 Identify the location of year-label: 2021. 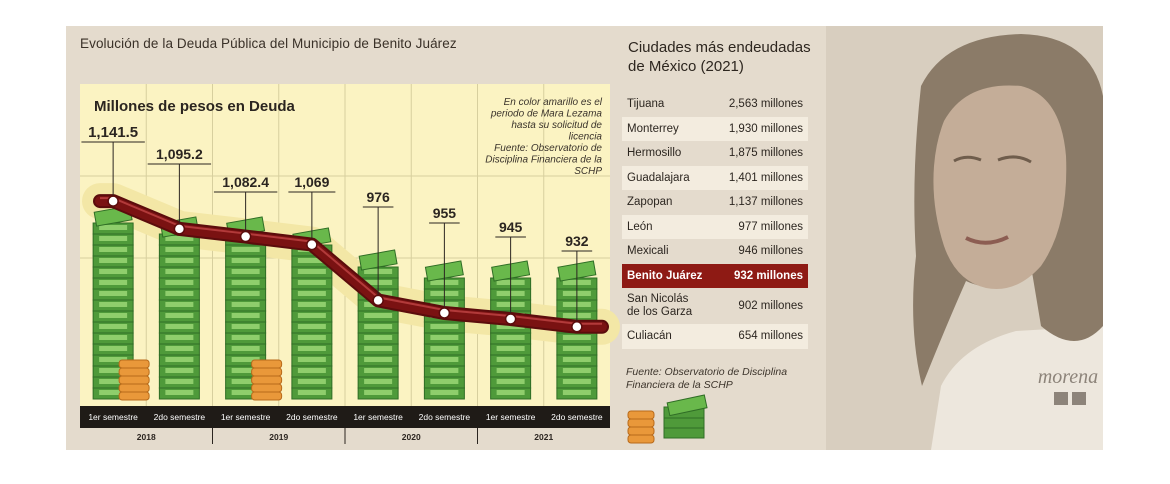
(543, 437).